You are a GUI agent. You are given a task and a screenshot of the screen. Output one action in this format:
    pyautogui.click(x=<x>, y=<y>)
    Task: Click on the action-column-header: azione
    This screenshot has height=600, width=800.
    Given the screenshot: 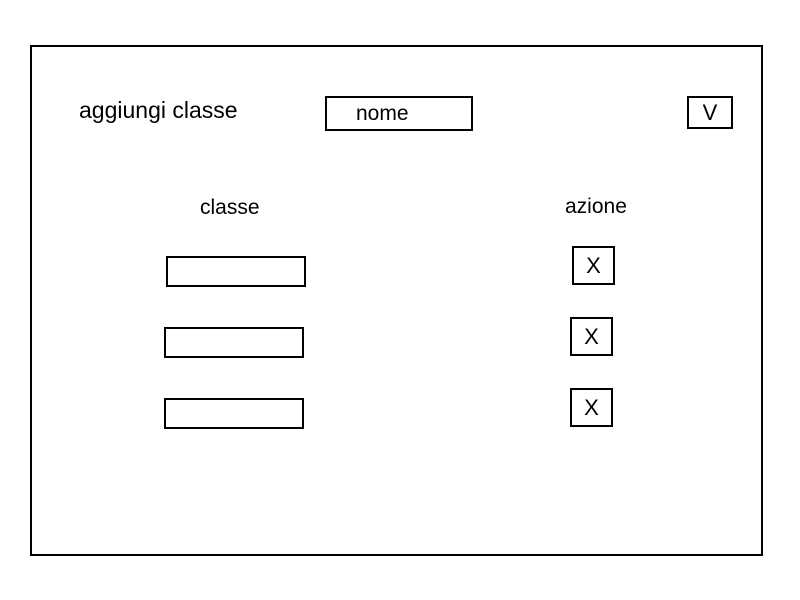 What is the action you would take?
    pyautogui.click(x=596, y=206)
    